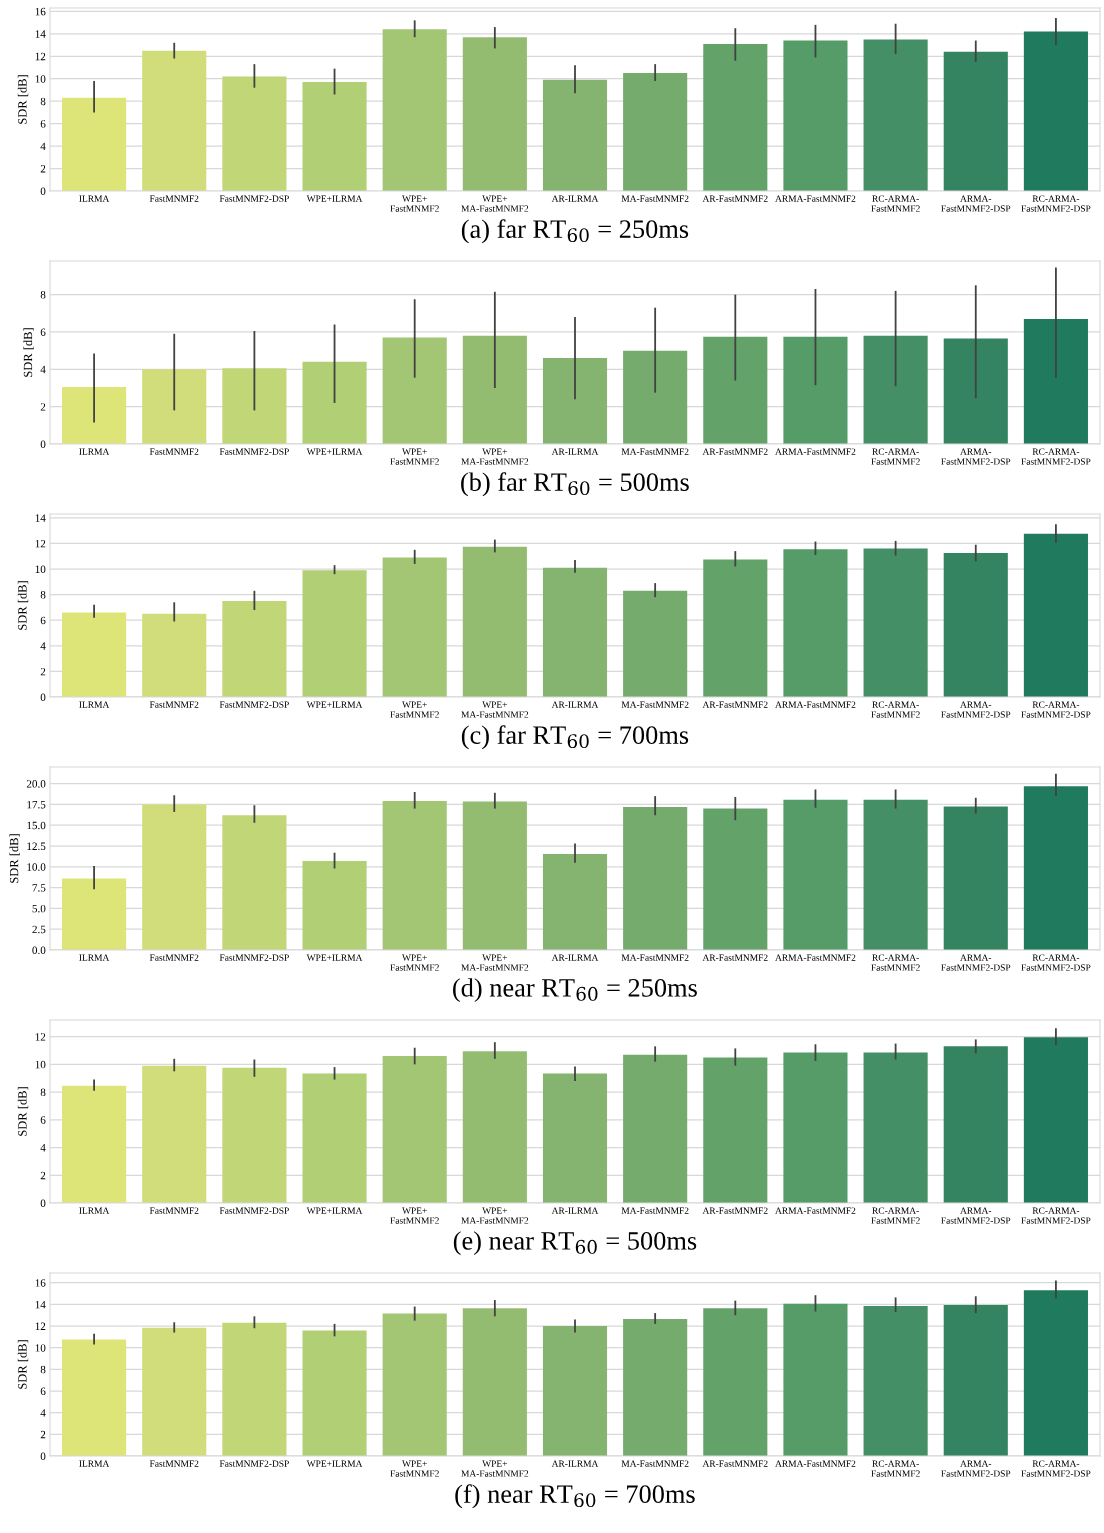 The image size is (1104, 1533). What do you see at coordinates (575, 1243) in the screenshot?
I see `text: (e) near RT$_{60}$ = 500ms` at bounding box center [575, 1243].